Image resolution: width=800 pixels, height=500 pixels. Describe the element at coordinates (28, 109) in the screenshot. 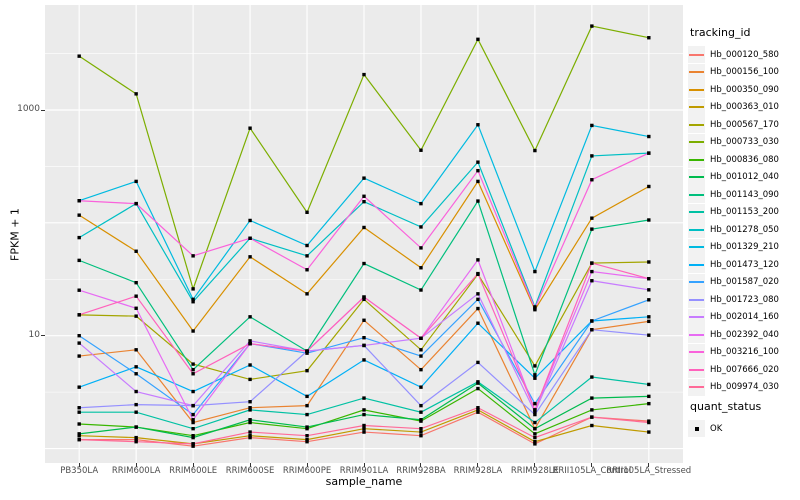

I see `y-tick-label: 1000` at that location.